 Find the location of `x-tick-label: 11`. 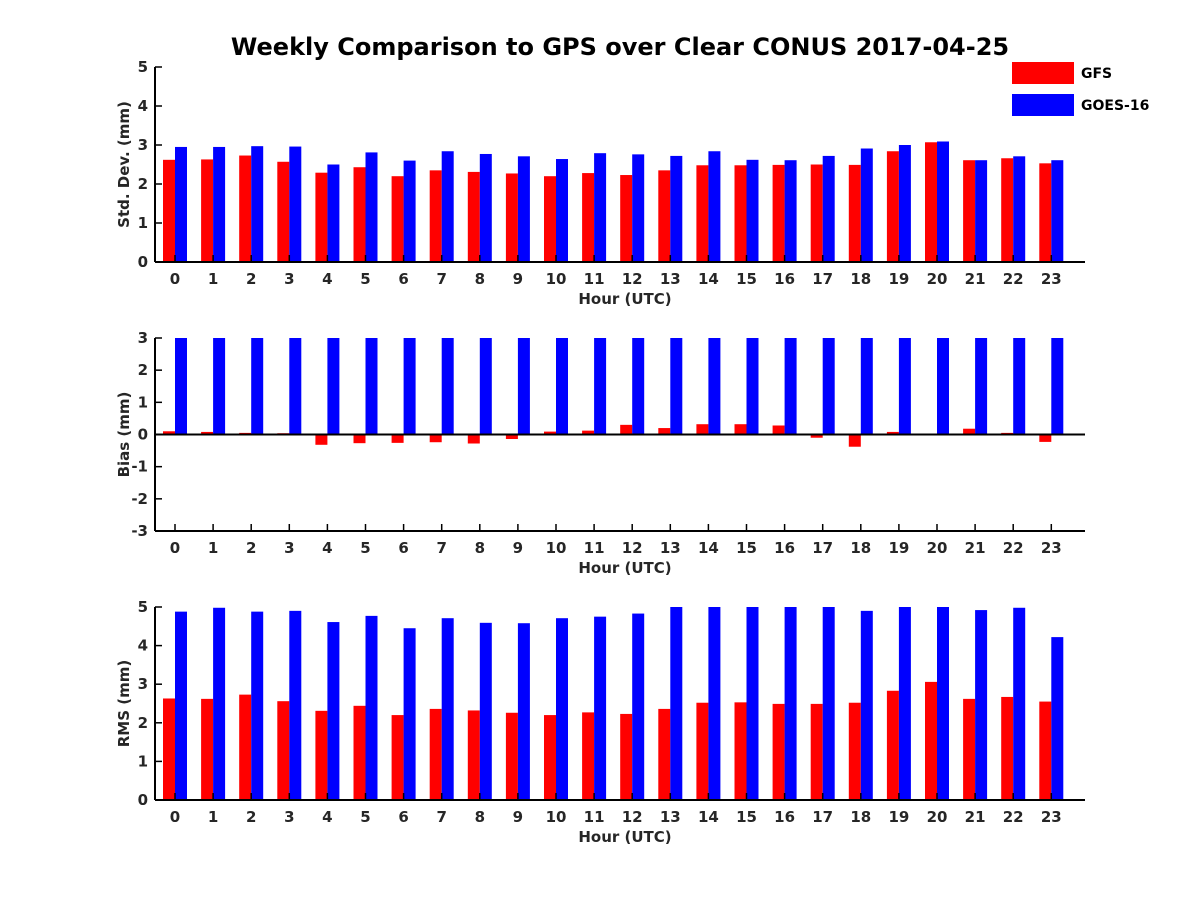

x-tick-label: 11 is located at coordinates (594, 279).